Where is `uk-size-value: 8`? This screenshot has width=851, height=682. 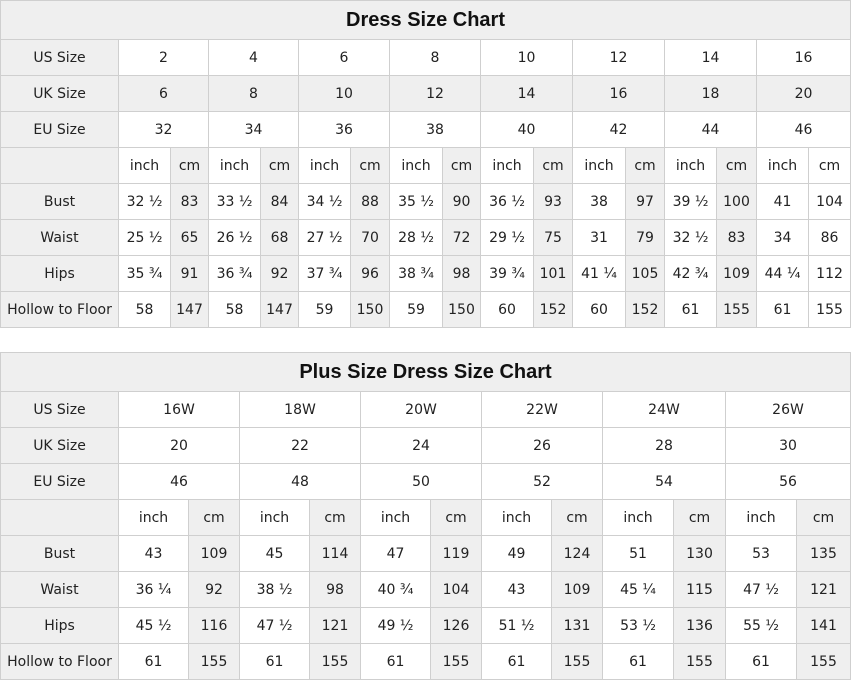 uk-size-value: 8 is located at coordinates (253, 93).